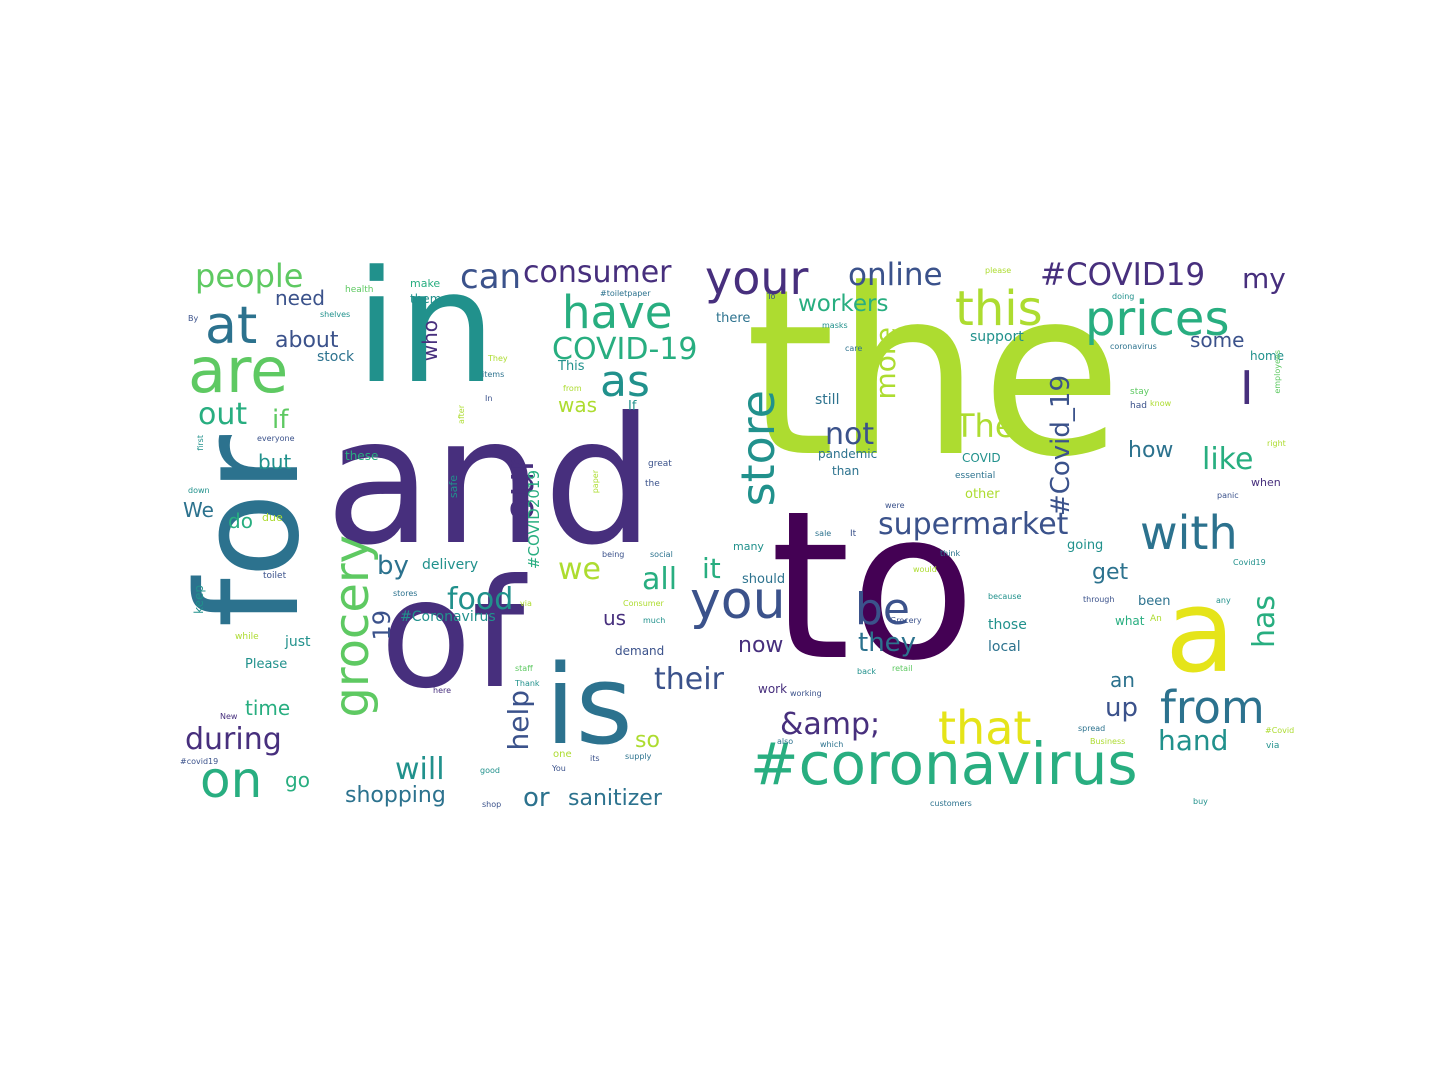 The image size is (1440, 1080). What do you see at coordinates (595, 482) in the screenshot?
I see `cloud-word: paper` at bounding box center [595, 482].